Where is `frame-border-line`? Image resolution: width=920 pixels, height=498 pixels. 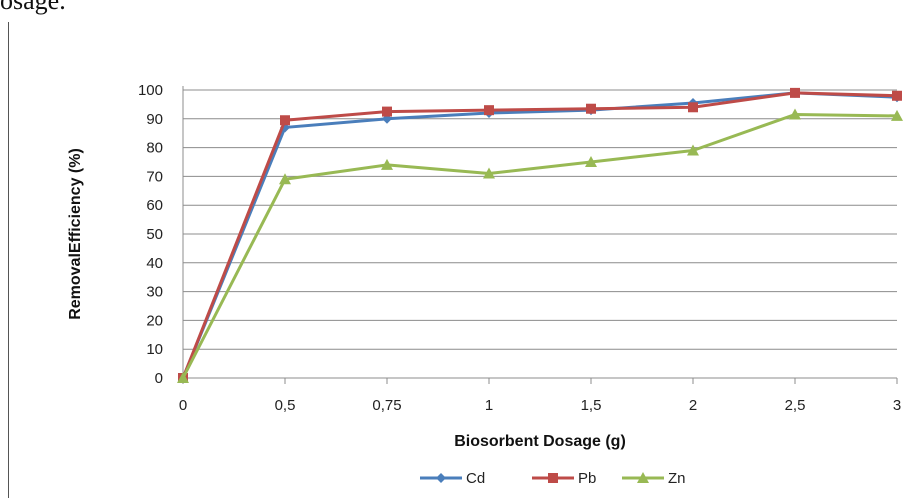
frame-border-line is located at coordinates (8, 260).